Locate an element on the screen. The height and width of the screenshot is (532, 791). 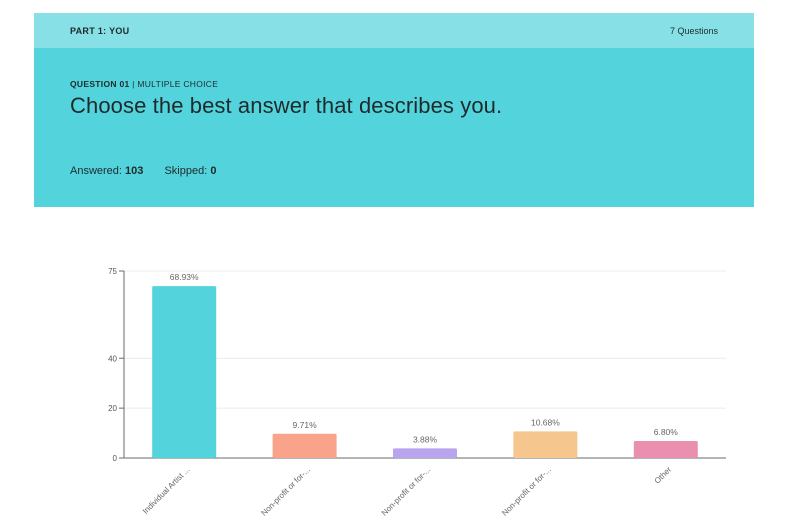
skipped-label: Skipped: is located at coordinates (187, 171).